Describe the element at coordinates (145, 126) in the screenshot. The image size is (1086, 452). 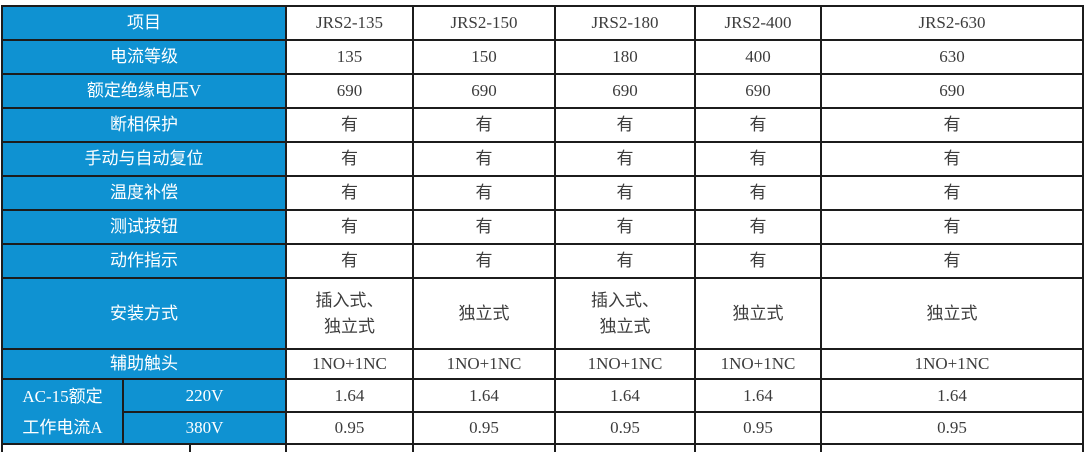
I see `row-label-cell: 断相保护` at that location.